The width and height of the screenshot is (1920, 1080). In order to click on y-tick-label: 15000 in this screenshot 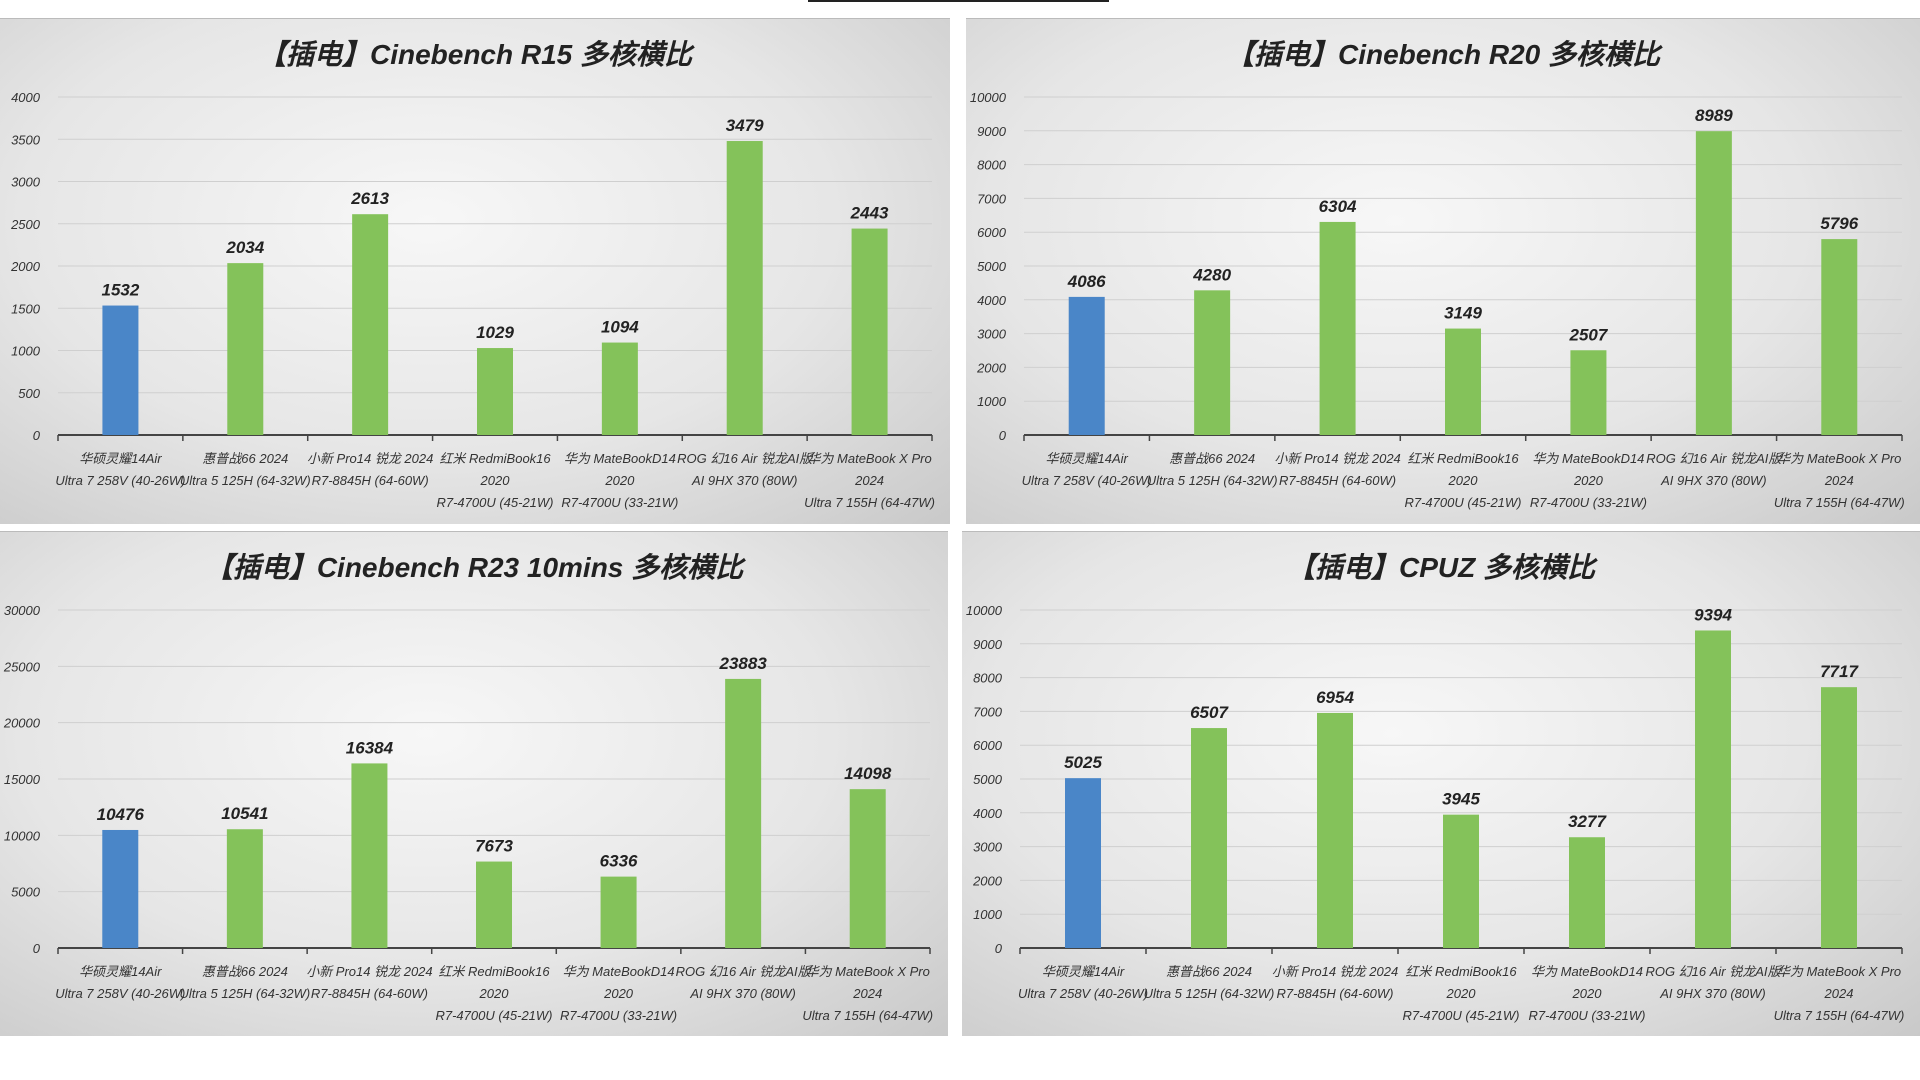, I will do `click(22, 779)`.